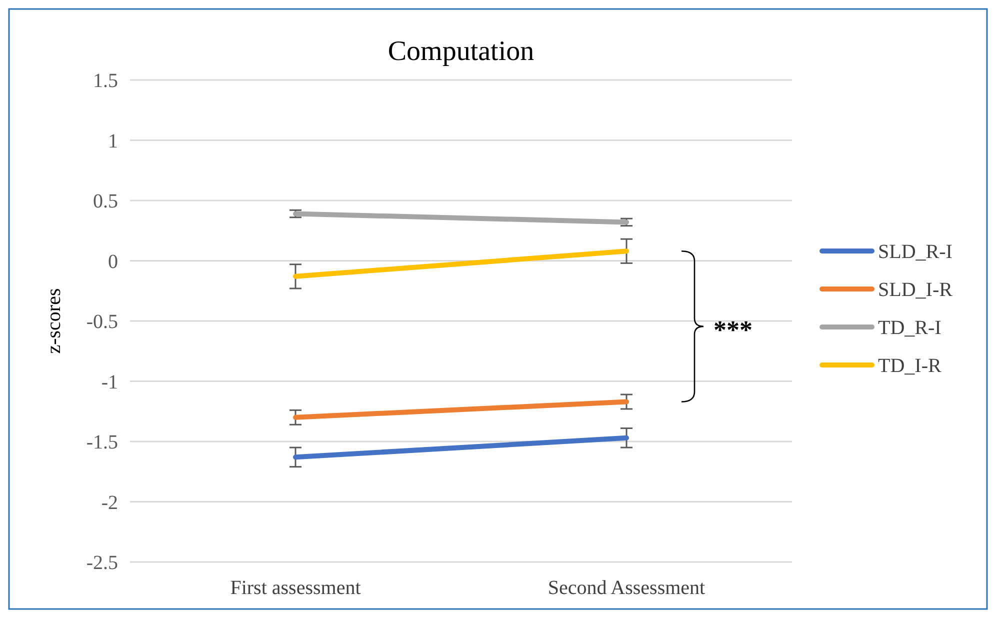 The width and height of the screenshot is (996, 618). Describe the element at coordinates (105, 201) in the screenshot. I see `y-tick-label: 0.5` at that location.